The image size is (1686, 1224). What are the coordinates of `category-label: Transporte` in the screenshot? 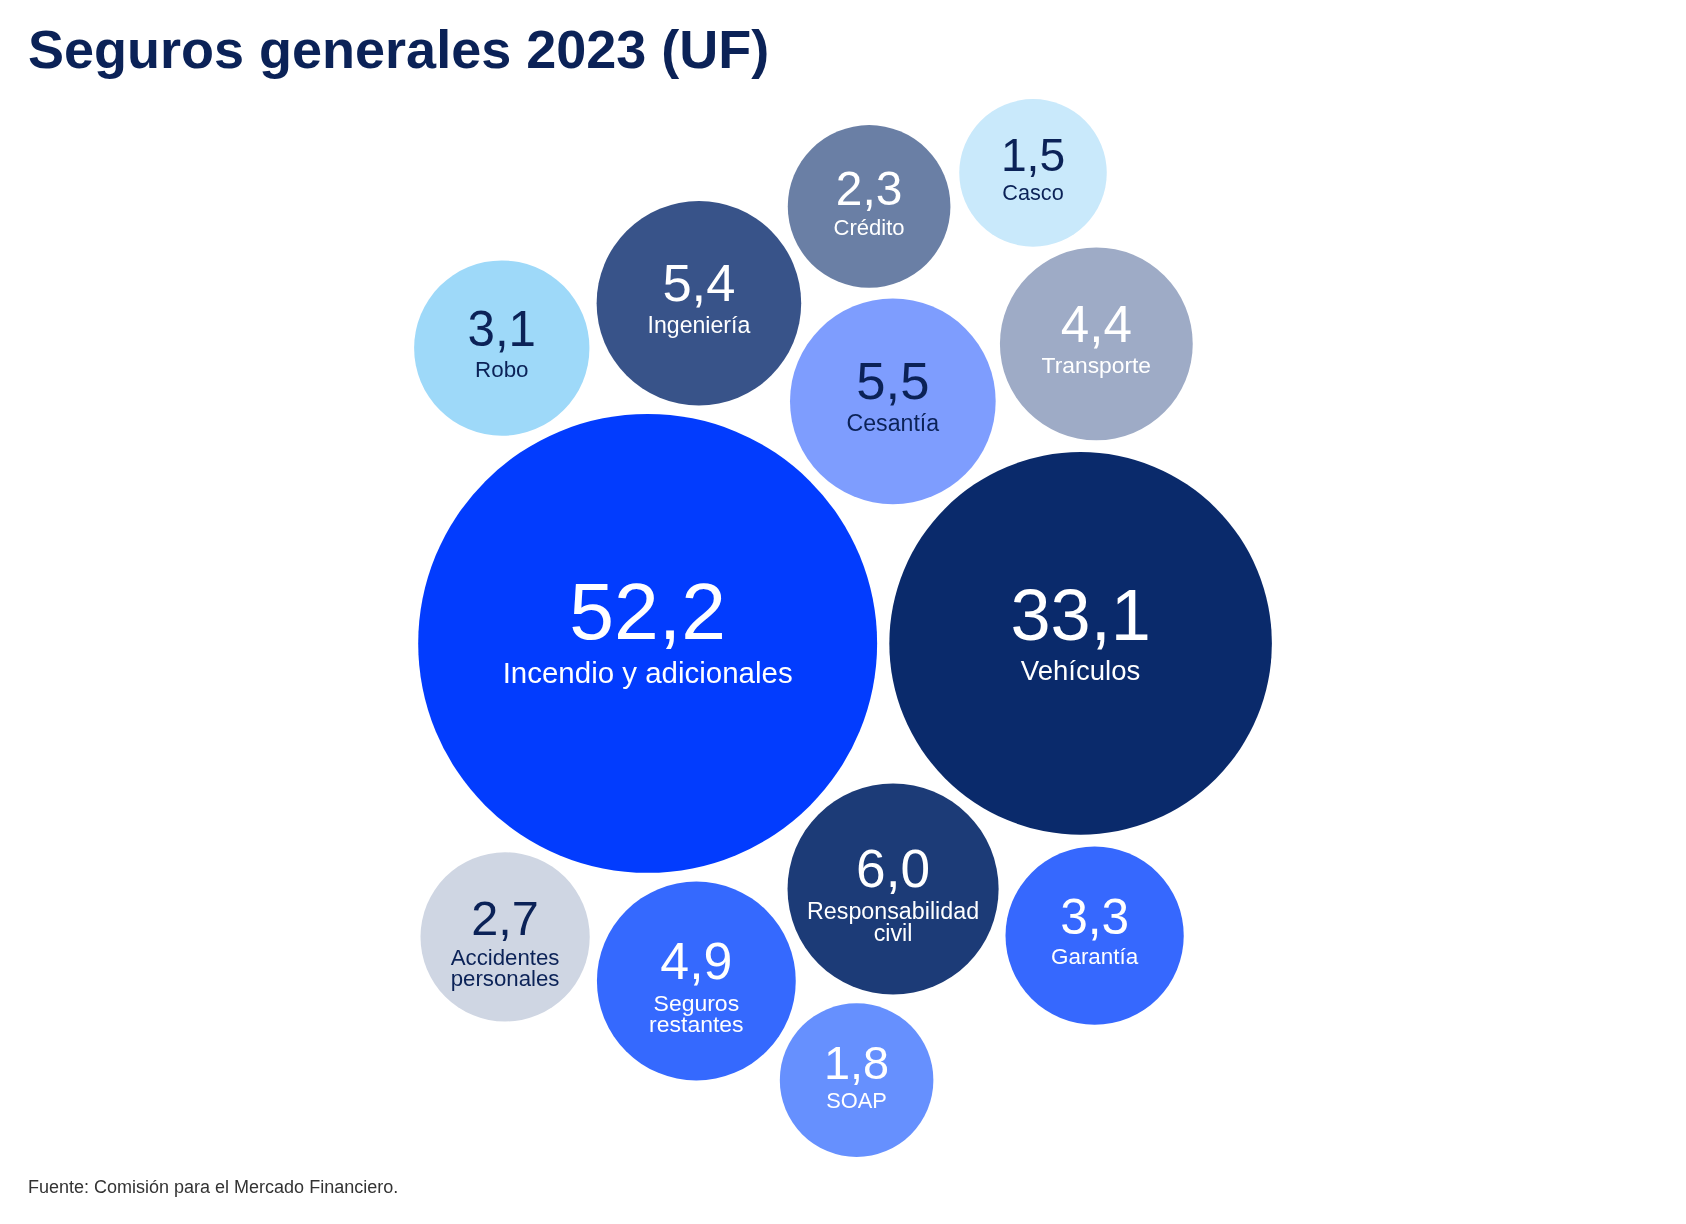 It's located at (1096, 365).